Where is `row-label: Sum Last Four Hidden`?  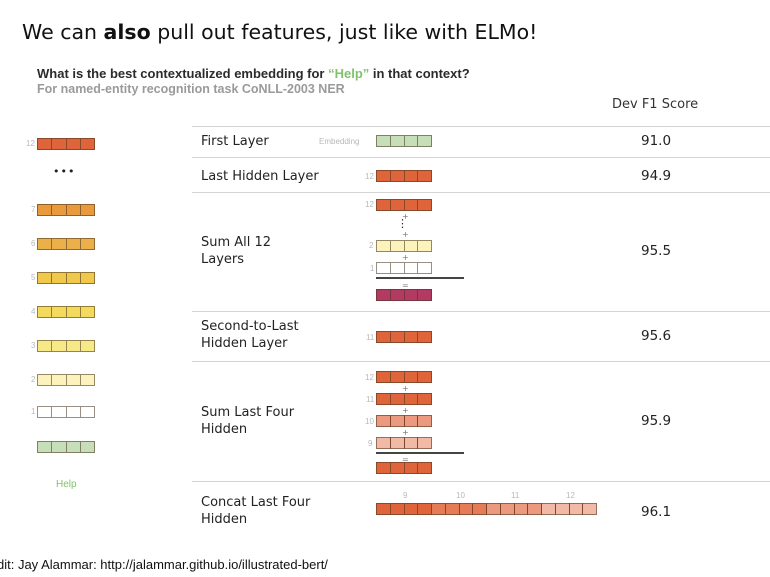 row-label: Sum Last Four Hidden is located at coordinates (248, 421).